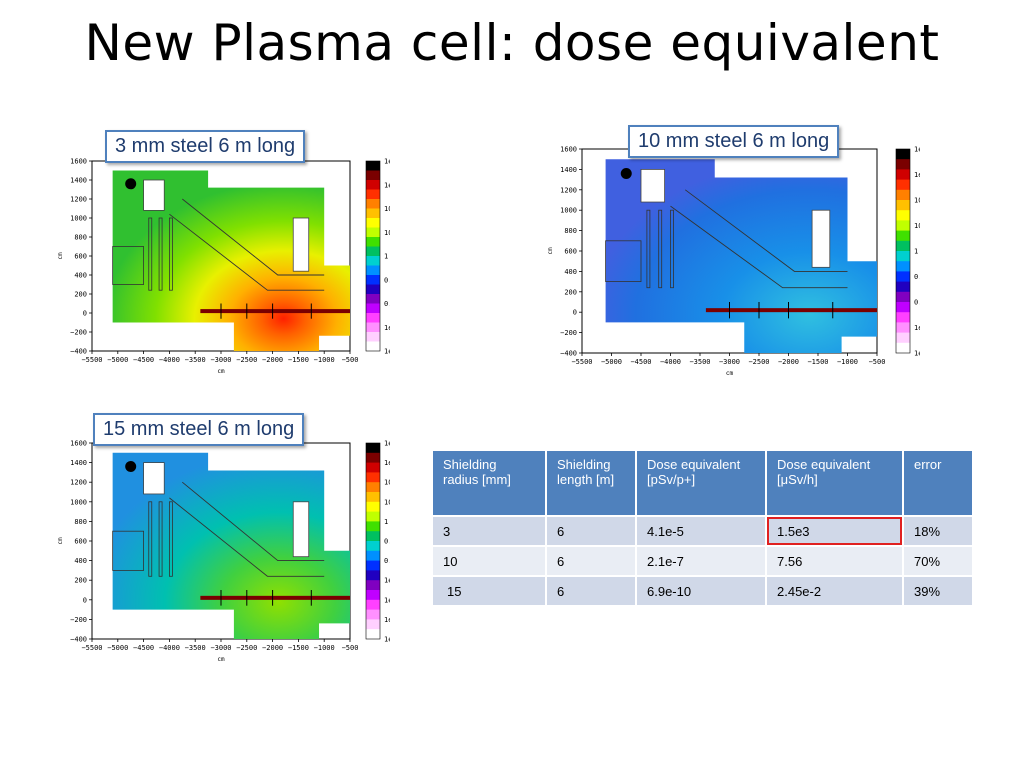  I want to click on colorbar-label: 1, so click(386, 257).